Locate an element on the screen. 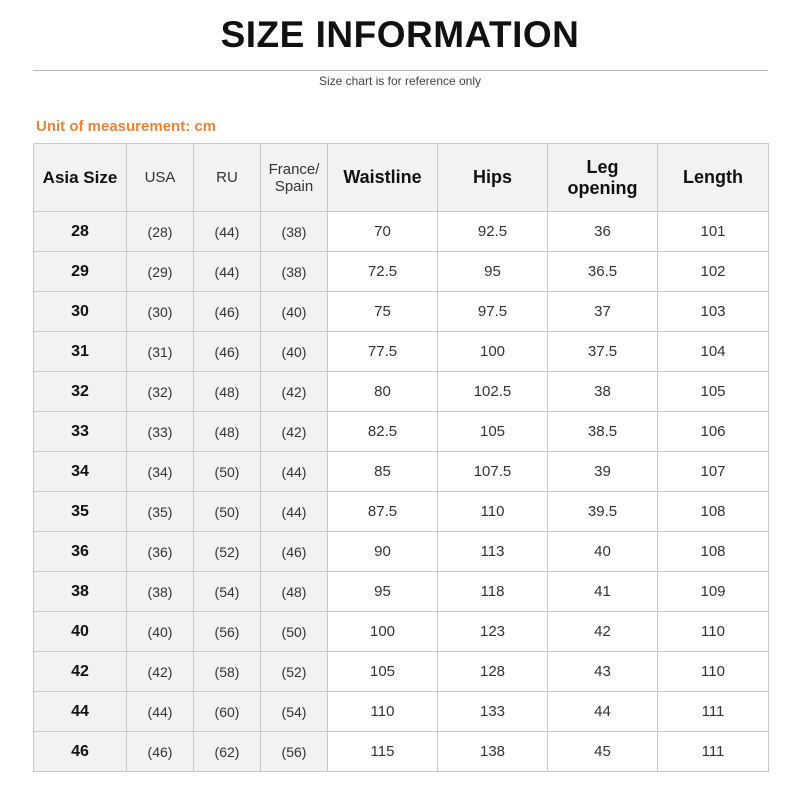 Image resolution: width=800 pixels, height=800 pixels. table-row: 28 (28) (44) (38) 70 92.5 36 101 is located at coordinates (401, 231).